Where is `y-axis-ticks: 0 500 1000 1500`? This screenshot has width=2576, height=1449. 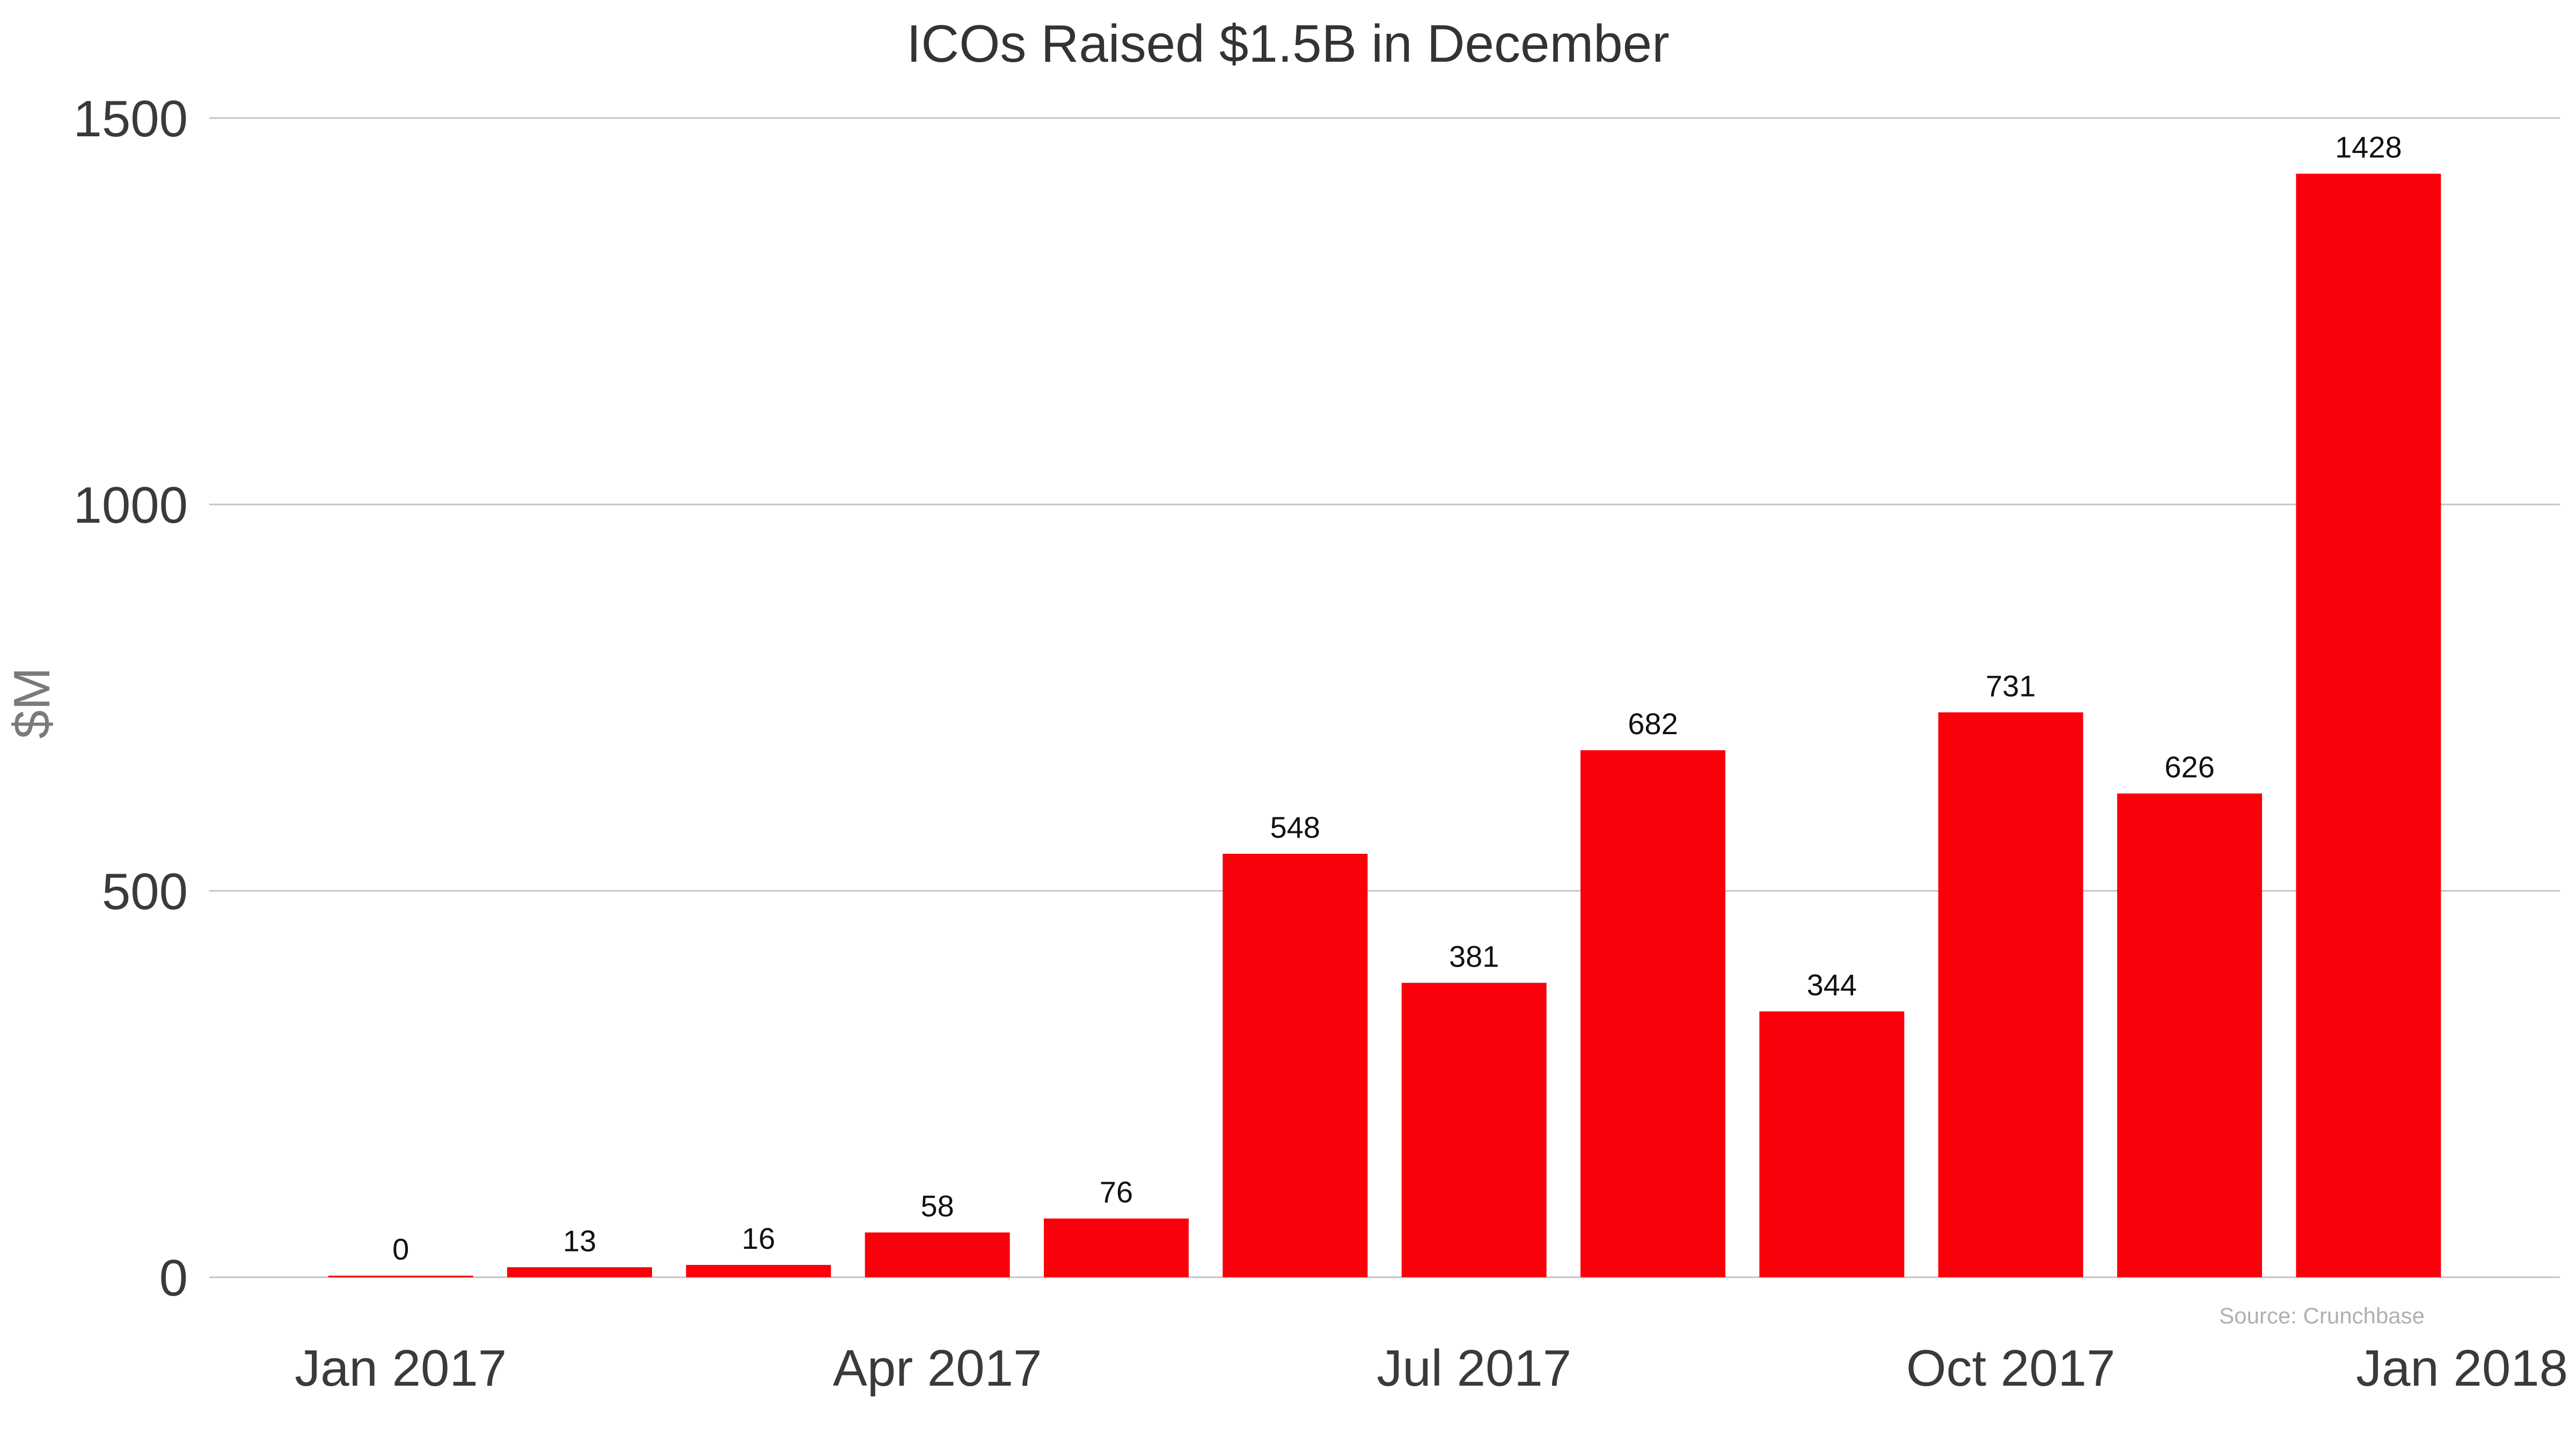 y-axis-ticks: 0 500 1000 1500 is located at coordinates (130, 698).